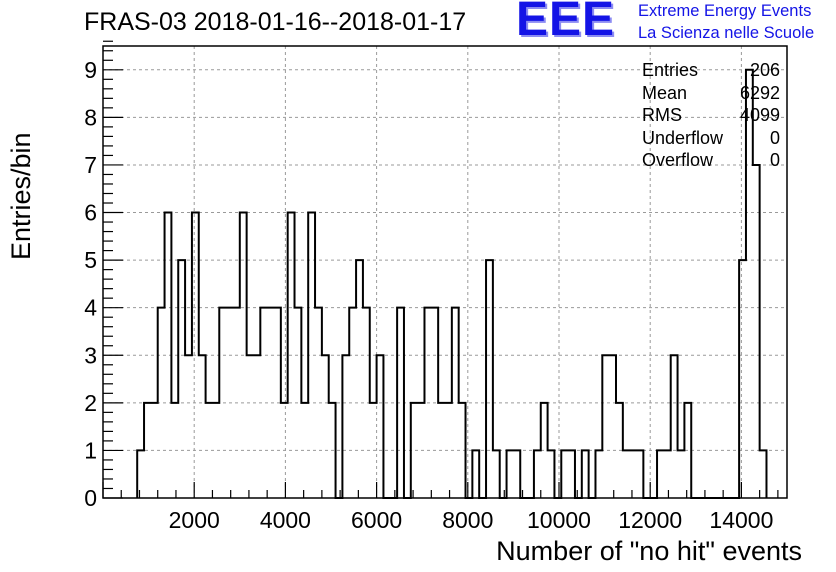 This screenshot has height=572, width=836. What do you see at coordinates (650, 520) in the screenshot?
I see `x-tick-label: 12000` at bounding box center [650, 520].